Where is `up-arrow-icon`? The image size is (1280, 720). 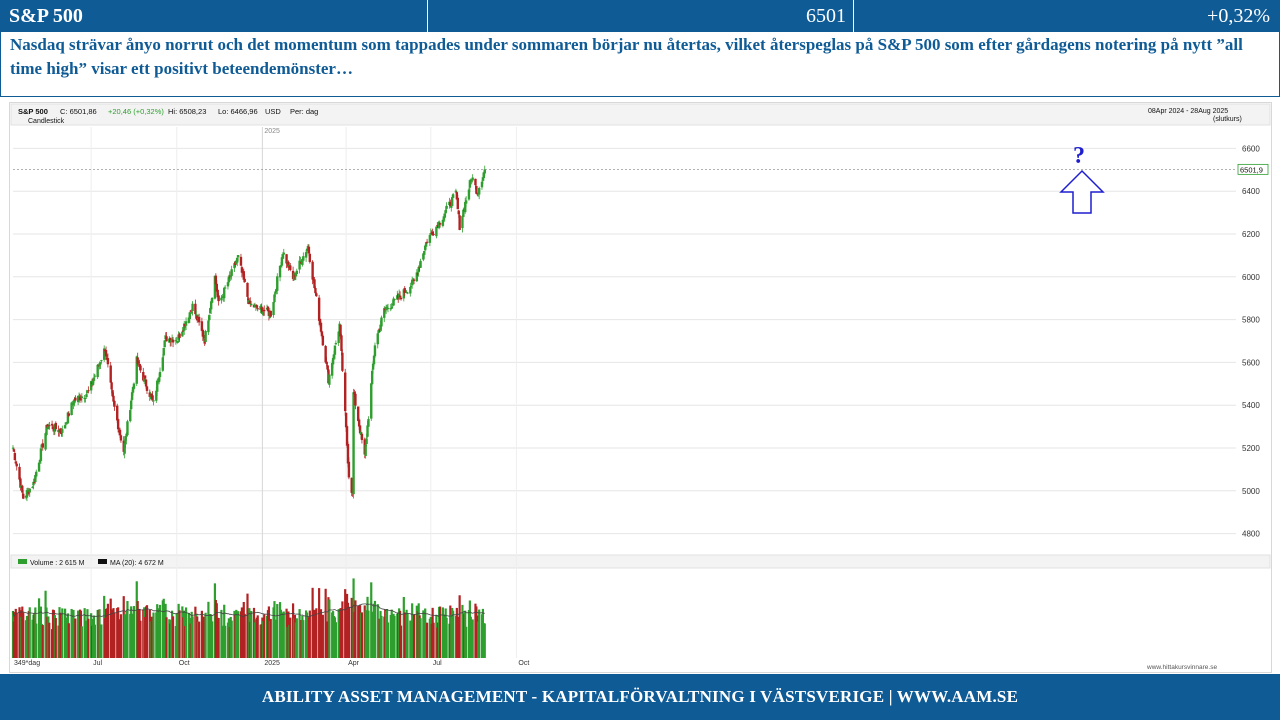
up-arrow-icon is located at coordinates (1082, 191).